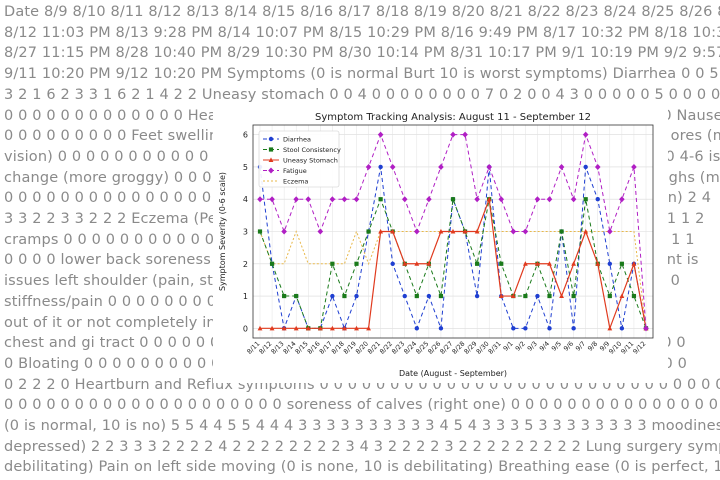 This screenshot has height=480, width=720. What do you see at coordinates (295, 171) in the screenshot?
I see `legend-label: Fatigue` at bounding box center [295, 171].